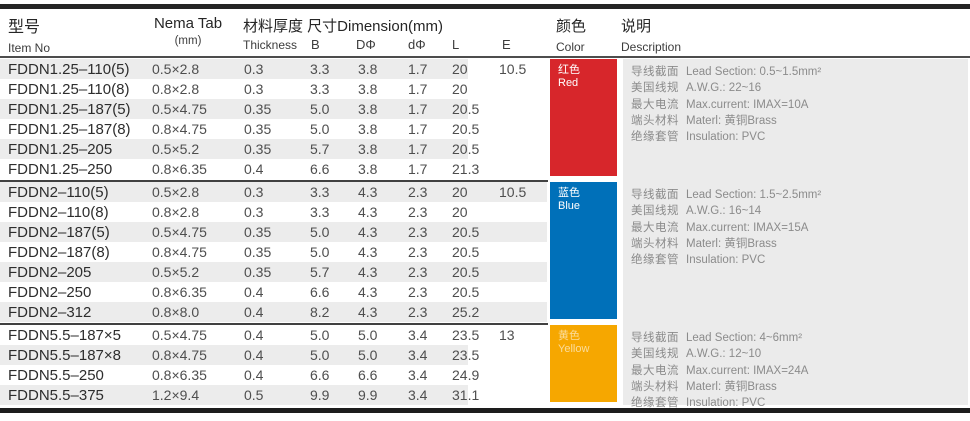  What do you see at coordinates (366, 44) in the screenshot?
I see `col-header-d-phi: DΦ` at bounding box center [366, 44].